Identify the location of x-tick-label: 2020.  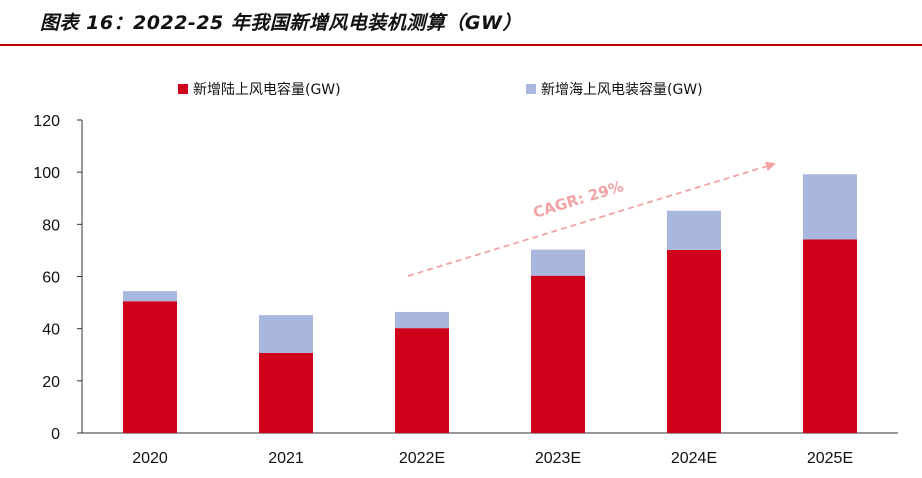
(150, 458).